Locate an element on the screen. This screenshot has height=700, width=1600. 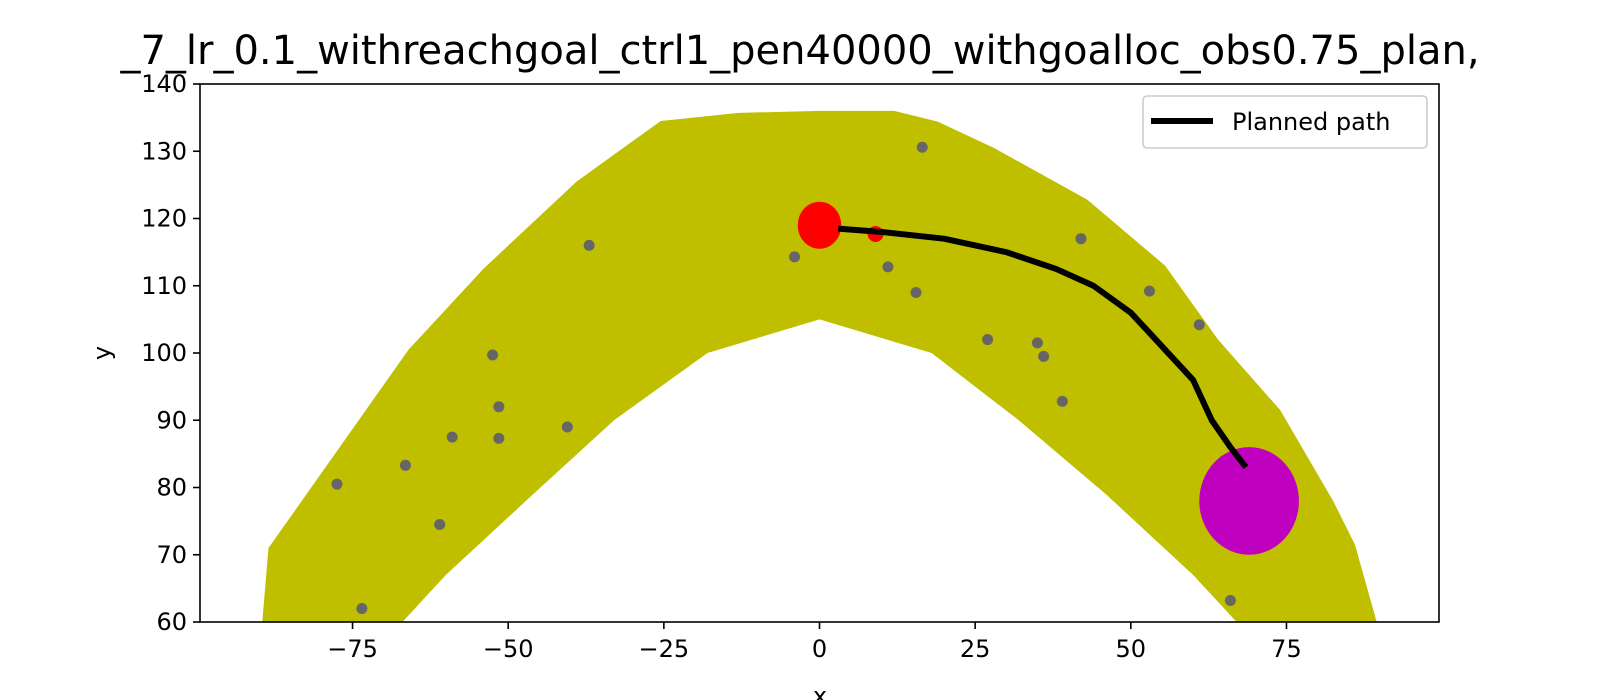
x-tick-label: −50 is located at coordinates (508, 649).